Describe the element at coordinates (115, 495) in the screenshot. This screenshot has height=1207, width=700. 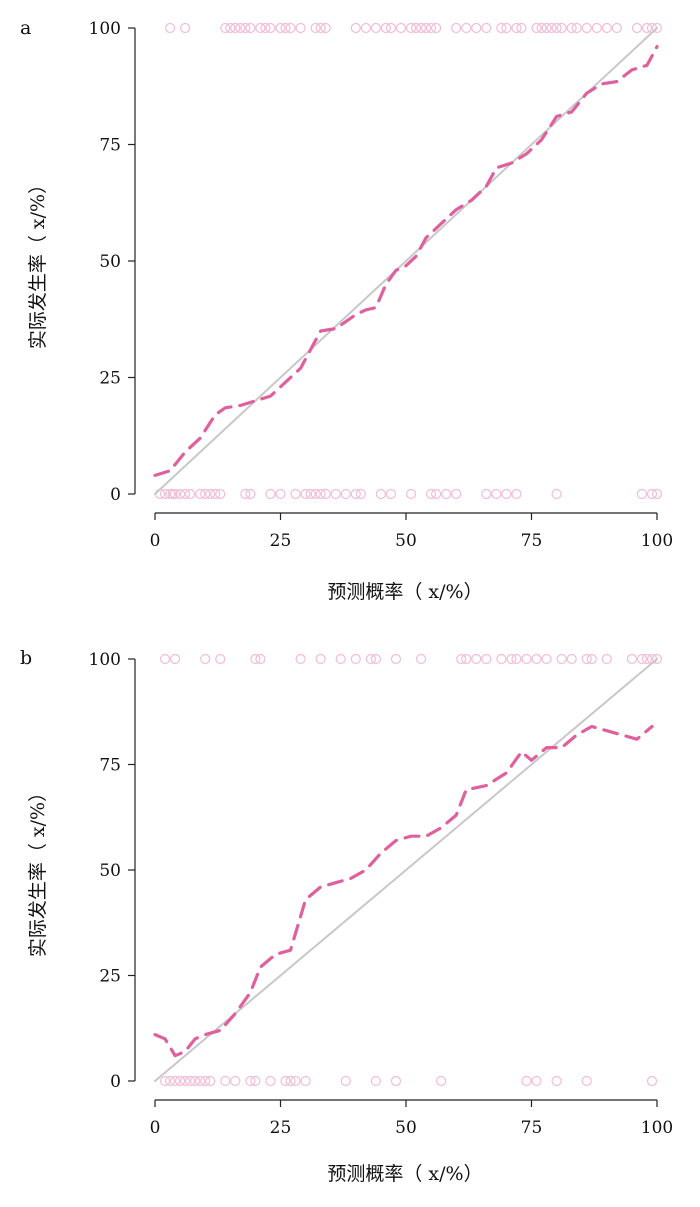
I see `panel-a-y-tick-label: 0` at that location.